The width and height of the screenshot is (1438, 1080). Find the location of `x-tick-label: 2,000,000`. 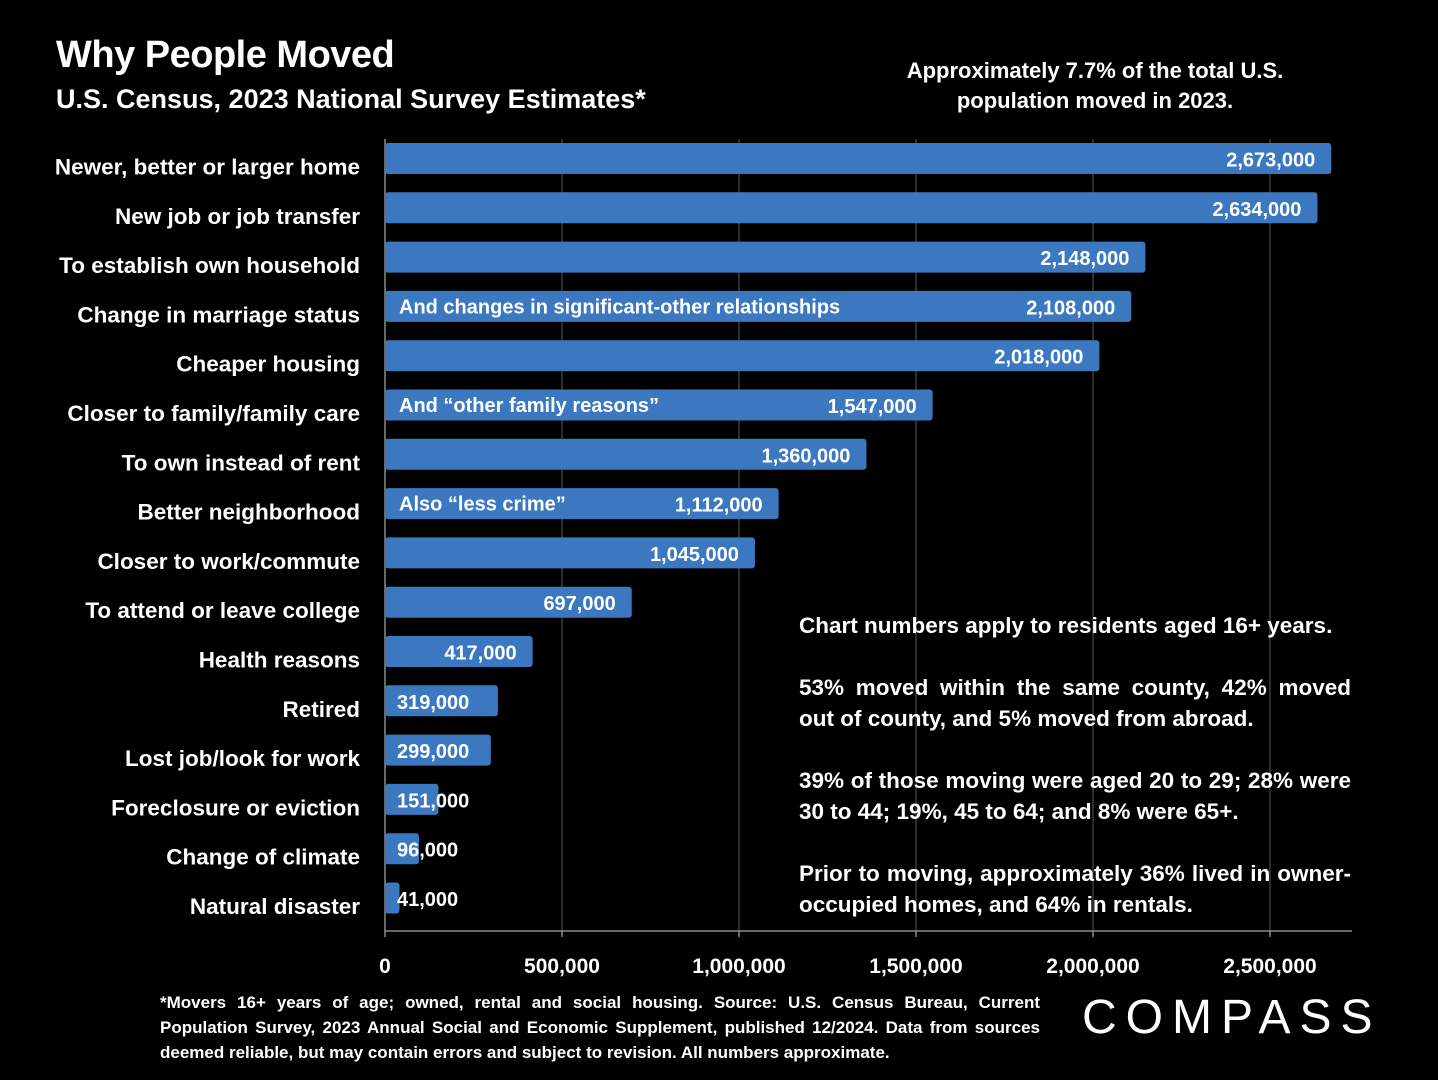

x-tick-label: 2,000,000 is located at coordinates (1092, 966).